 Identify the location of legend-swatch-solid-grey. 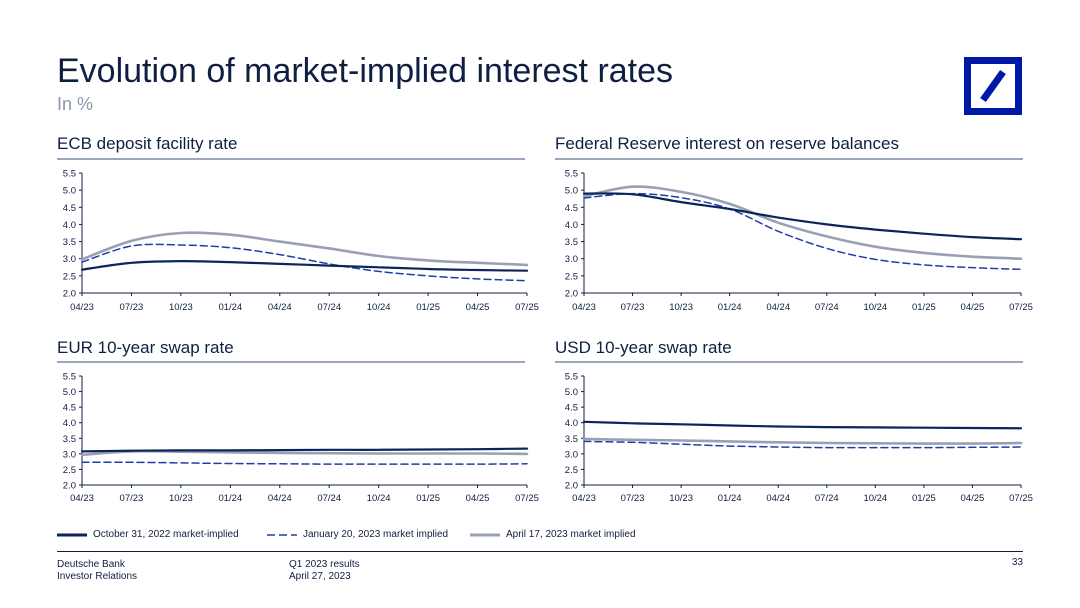
(485, 534).